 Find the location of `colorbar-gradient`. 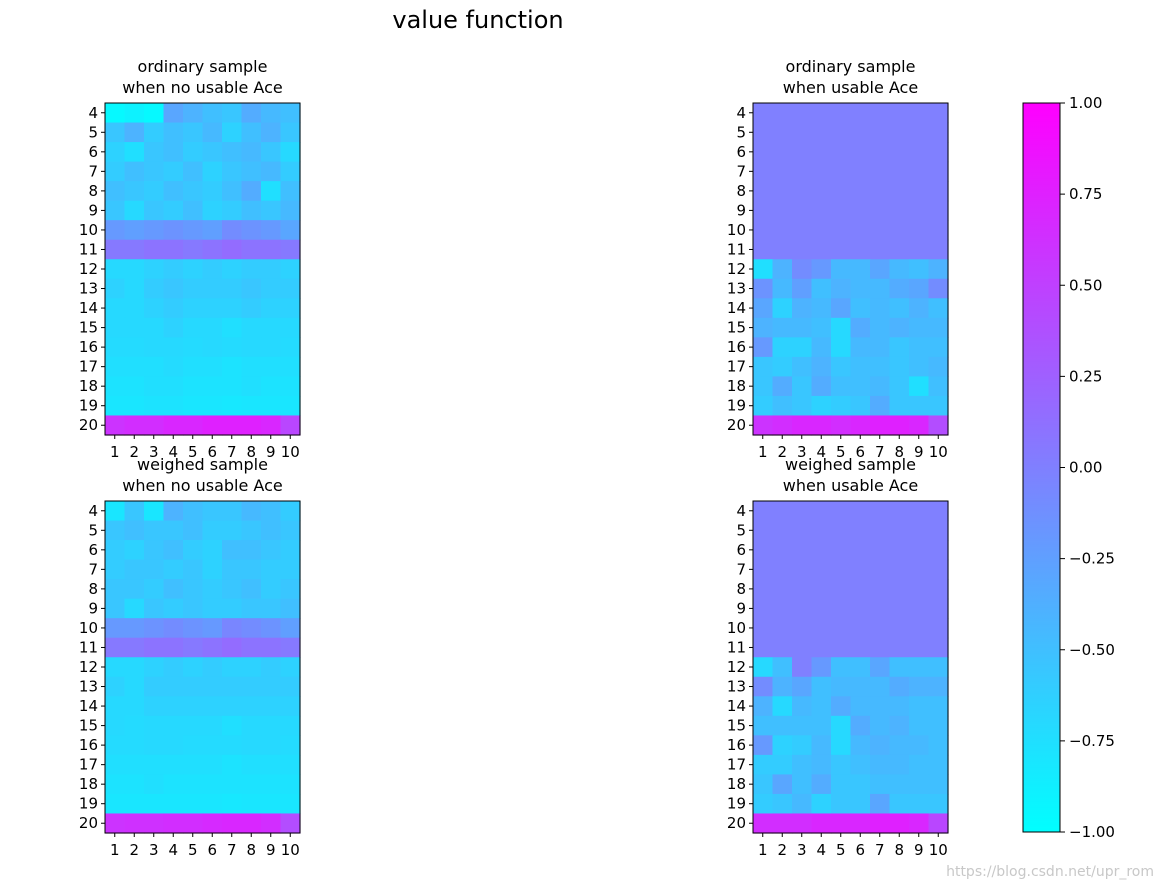

colorbar-gradient is located at coordinates (1041, 467).